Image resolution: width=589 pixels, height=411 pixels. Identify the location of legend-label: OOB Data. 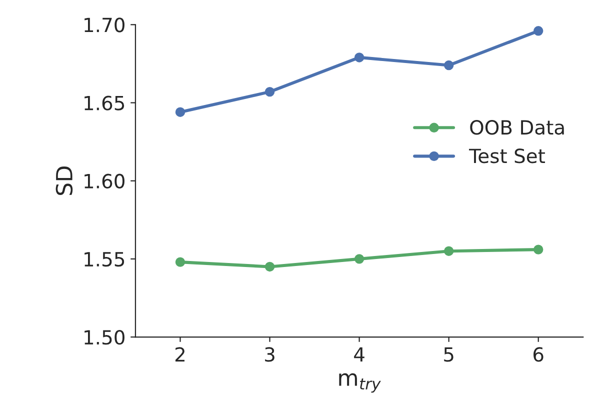
(517, 127).